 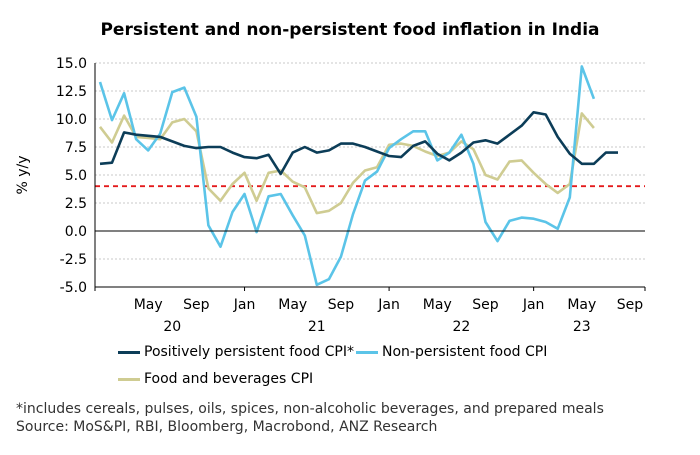 What do you see at coordinates (76, 176) in the screenshot?
I see `y-tick-label: 5.0` at bounding box center [76, 176].